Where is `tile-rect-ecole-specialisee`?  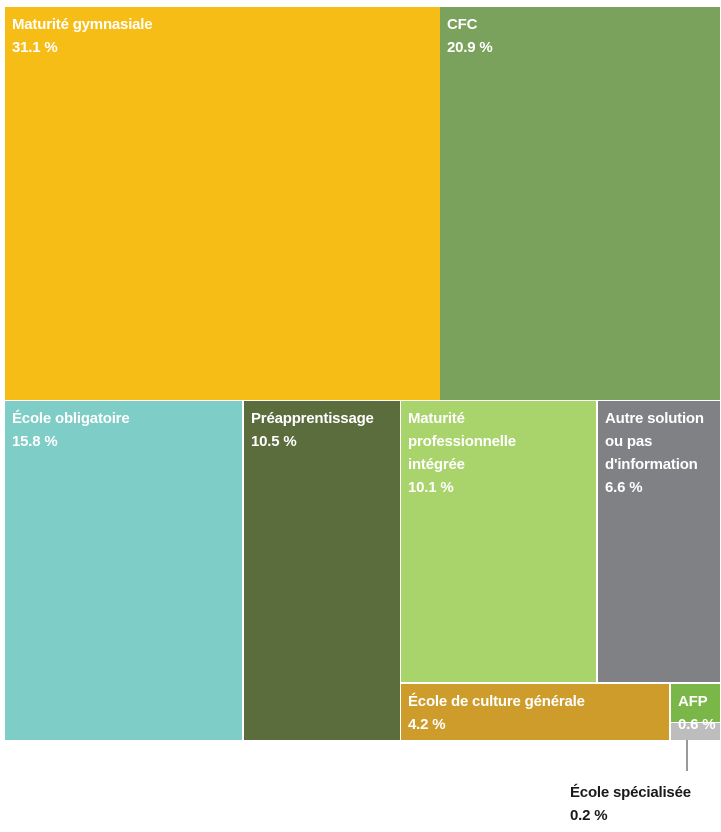 tile-rect-ecole-specialisee is located at coordinates (695, 731).